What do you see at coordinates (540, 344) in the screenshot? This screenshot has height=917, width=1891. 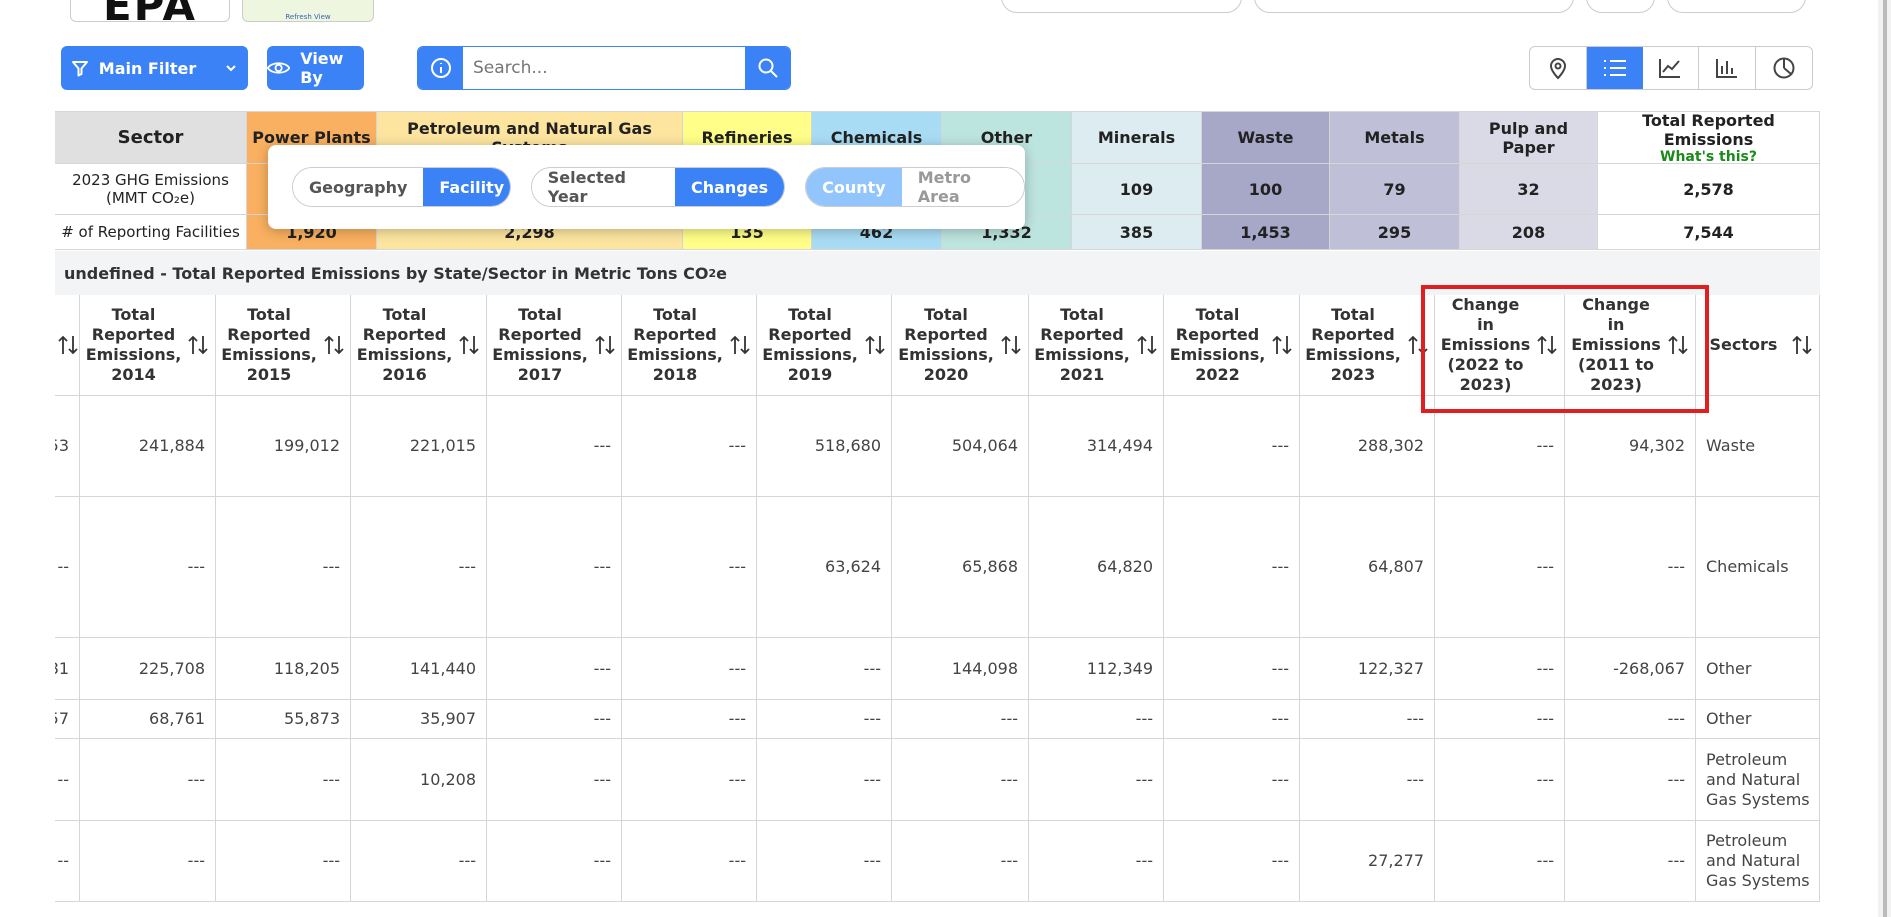 I see `header-text: Total Reported Emissions, 2017` at bounding box center [540, 344].